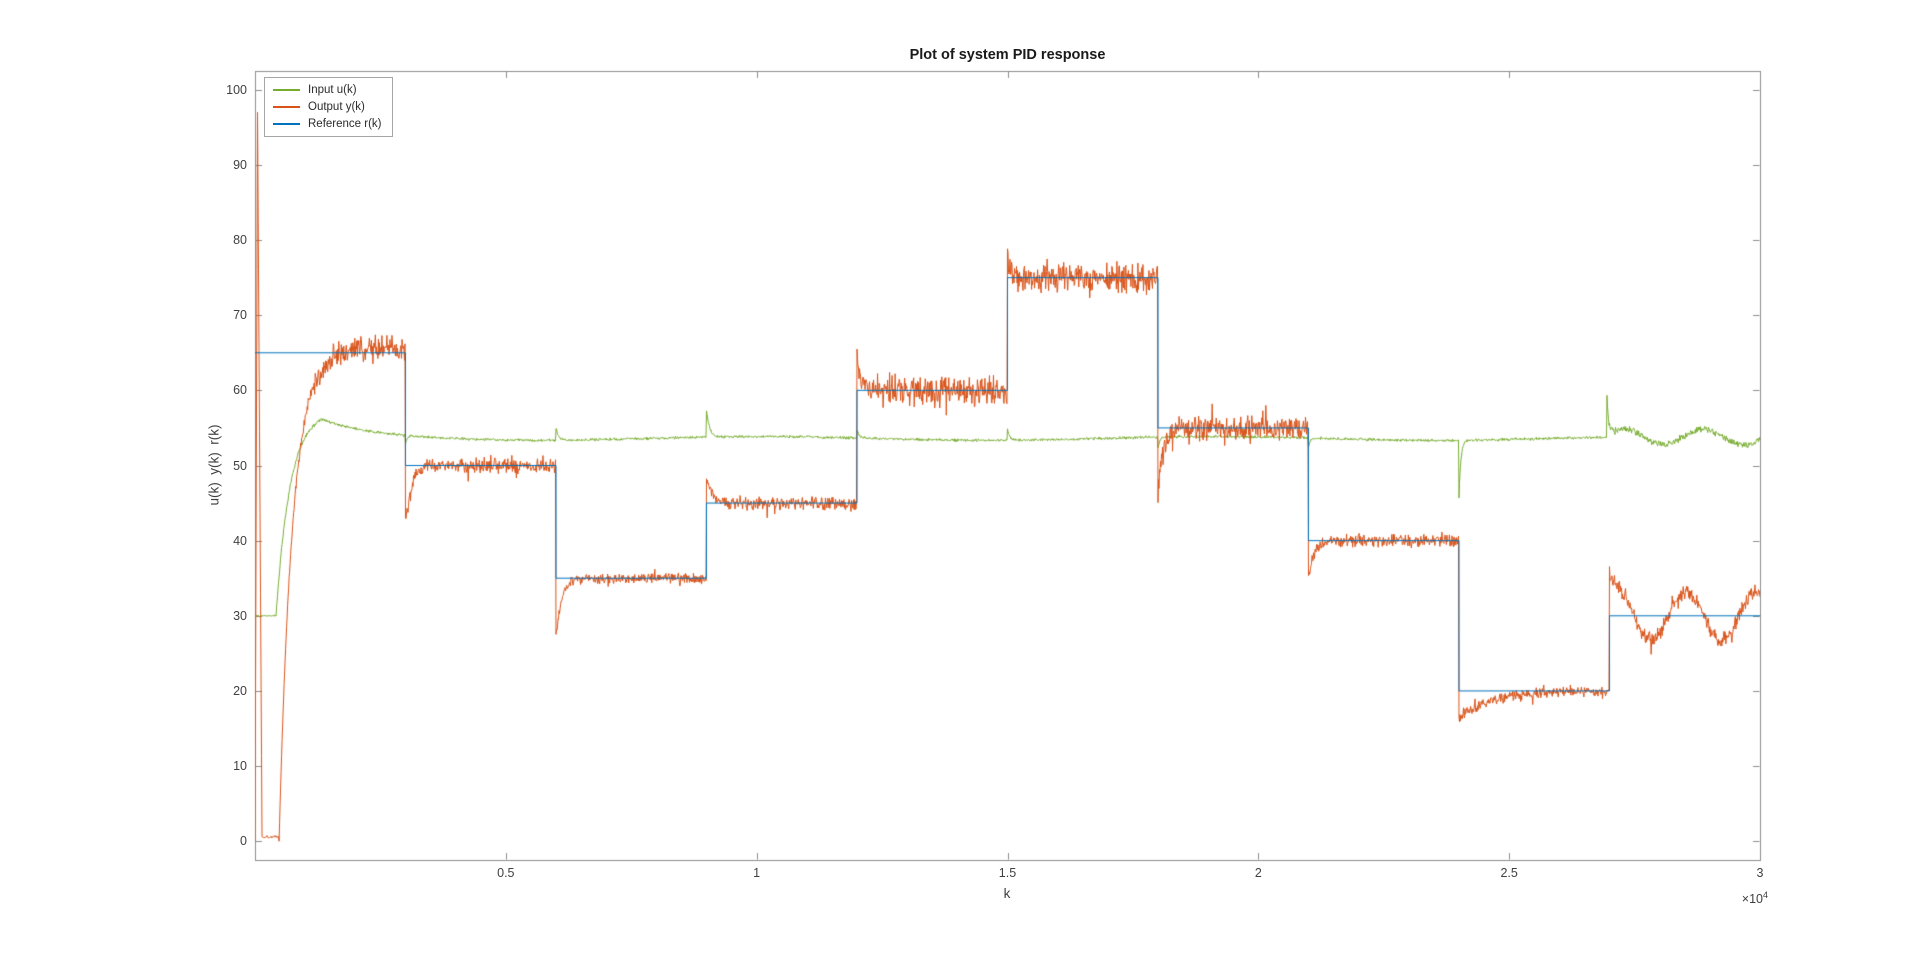 The image size is (1920, 963). Describe the element at coordinates (125, 481) in the screenshot. I see `y-tick-labels: 0 10 20 30 40 50 60 70 80 90 100` at that location.